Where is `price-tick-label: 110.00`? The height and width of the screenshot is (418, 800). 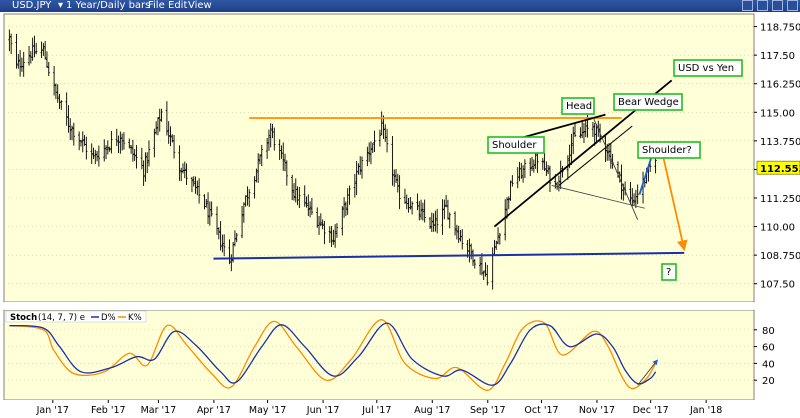
price-tick-label: 110.00 is located at coordinates (777, 228).